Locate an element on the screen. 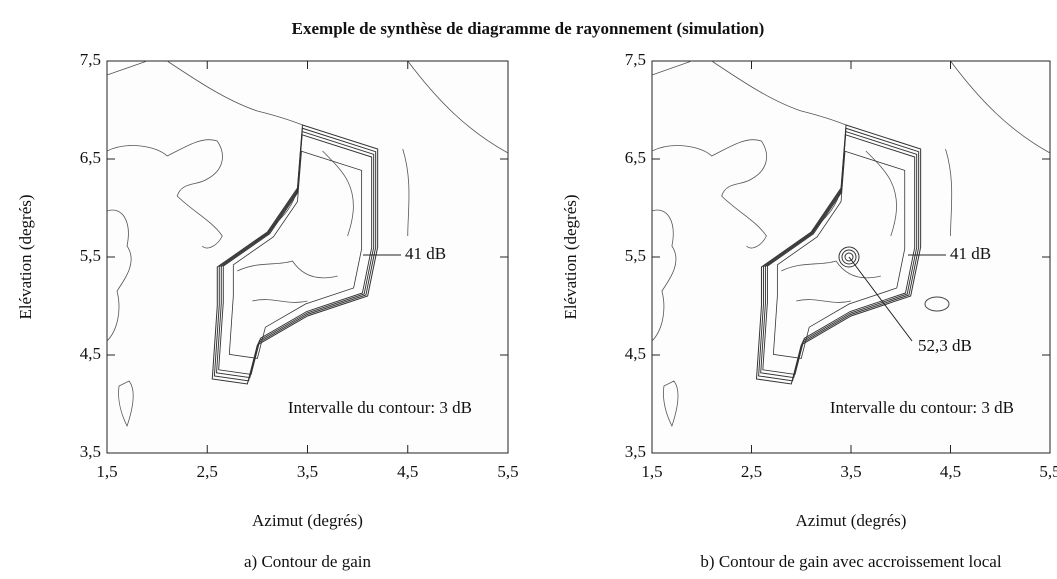 The image size is (1057, 579). caption: a) Contour de gain is located at coordinates (307, 561).